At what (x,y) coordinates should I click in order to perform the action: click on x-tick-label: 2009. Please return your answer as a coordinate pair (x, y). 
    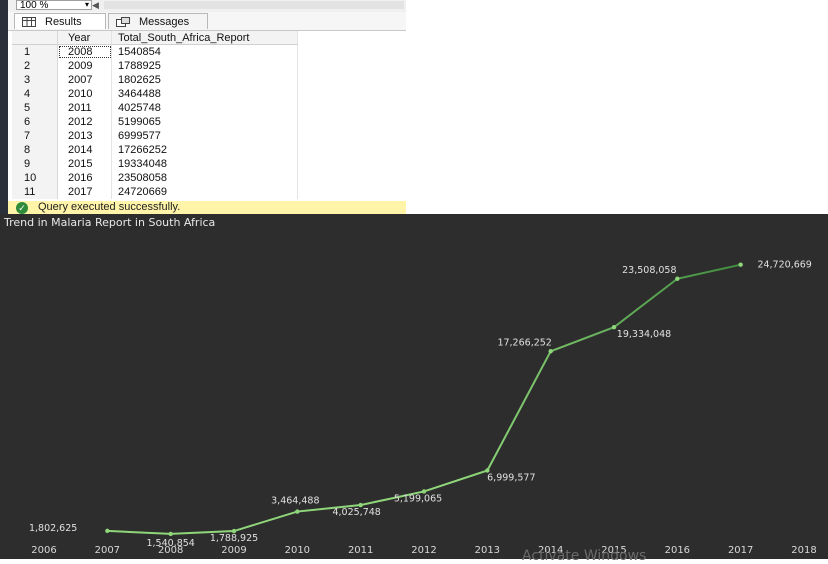
    Looking at the image, I should click on (233, 550).